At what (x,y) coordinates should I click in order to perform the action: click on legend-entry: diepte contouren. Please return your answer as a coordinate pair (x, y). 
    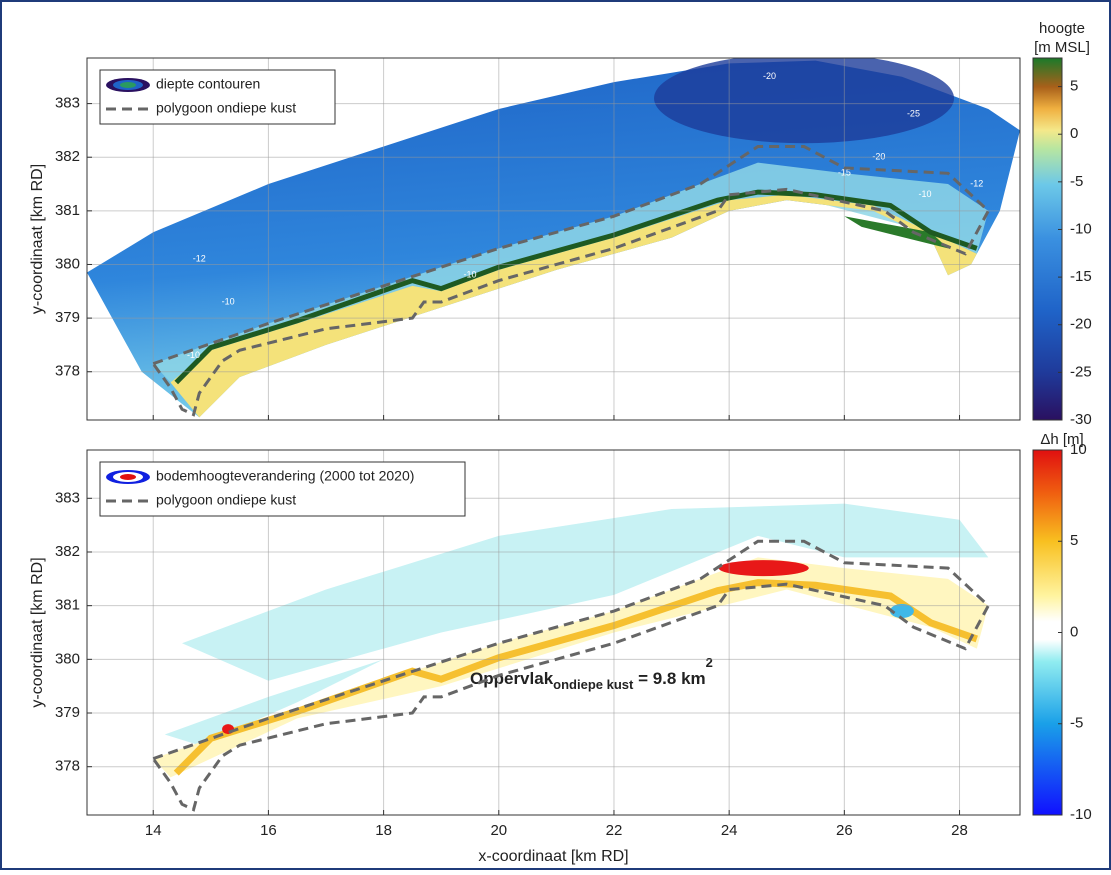
    Looking at the image, I should click on (208, 84).